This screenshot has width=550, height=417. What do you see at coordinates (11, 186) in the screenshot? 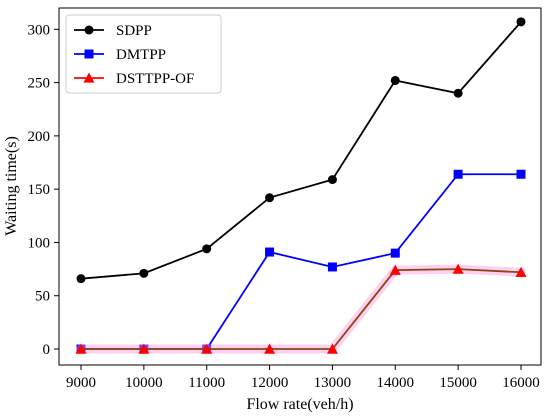
I see `y-axis-label: Waiting time(s)` at bounding box center [11, 186].